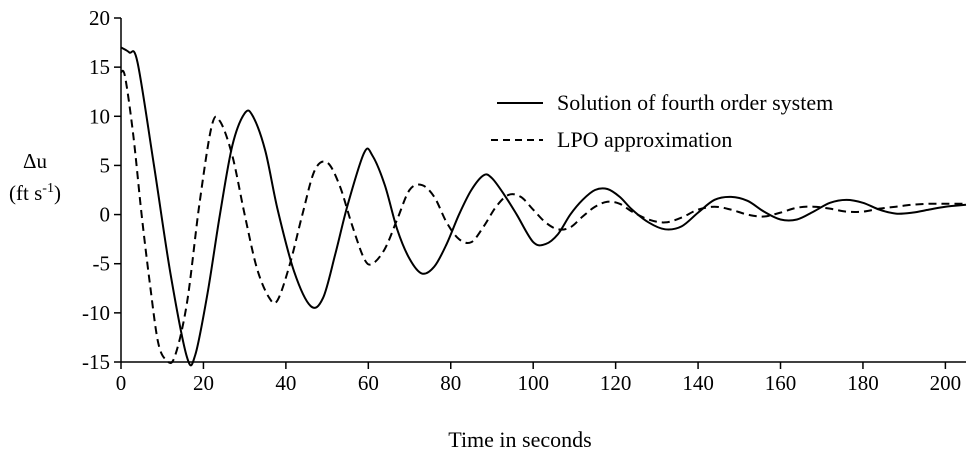 Image resolution: width=967 pixels, height=461 pixels. Describe the element at coordinates (285, 383) in the screenshot. I see `x-tick-label: 40` at that location.